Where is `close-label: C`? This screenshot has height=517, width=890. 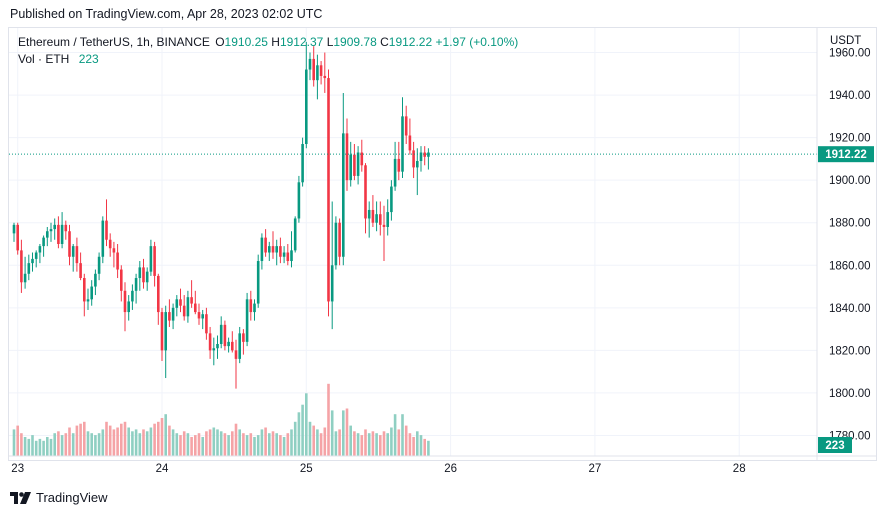
close-label: C is located at coordinates (384, 42).